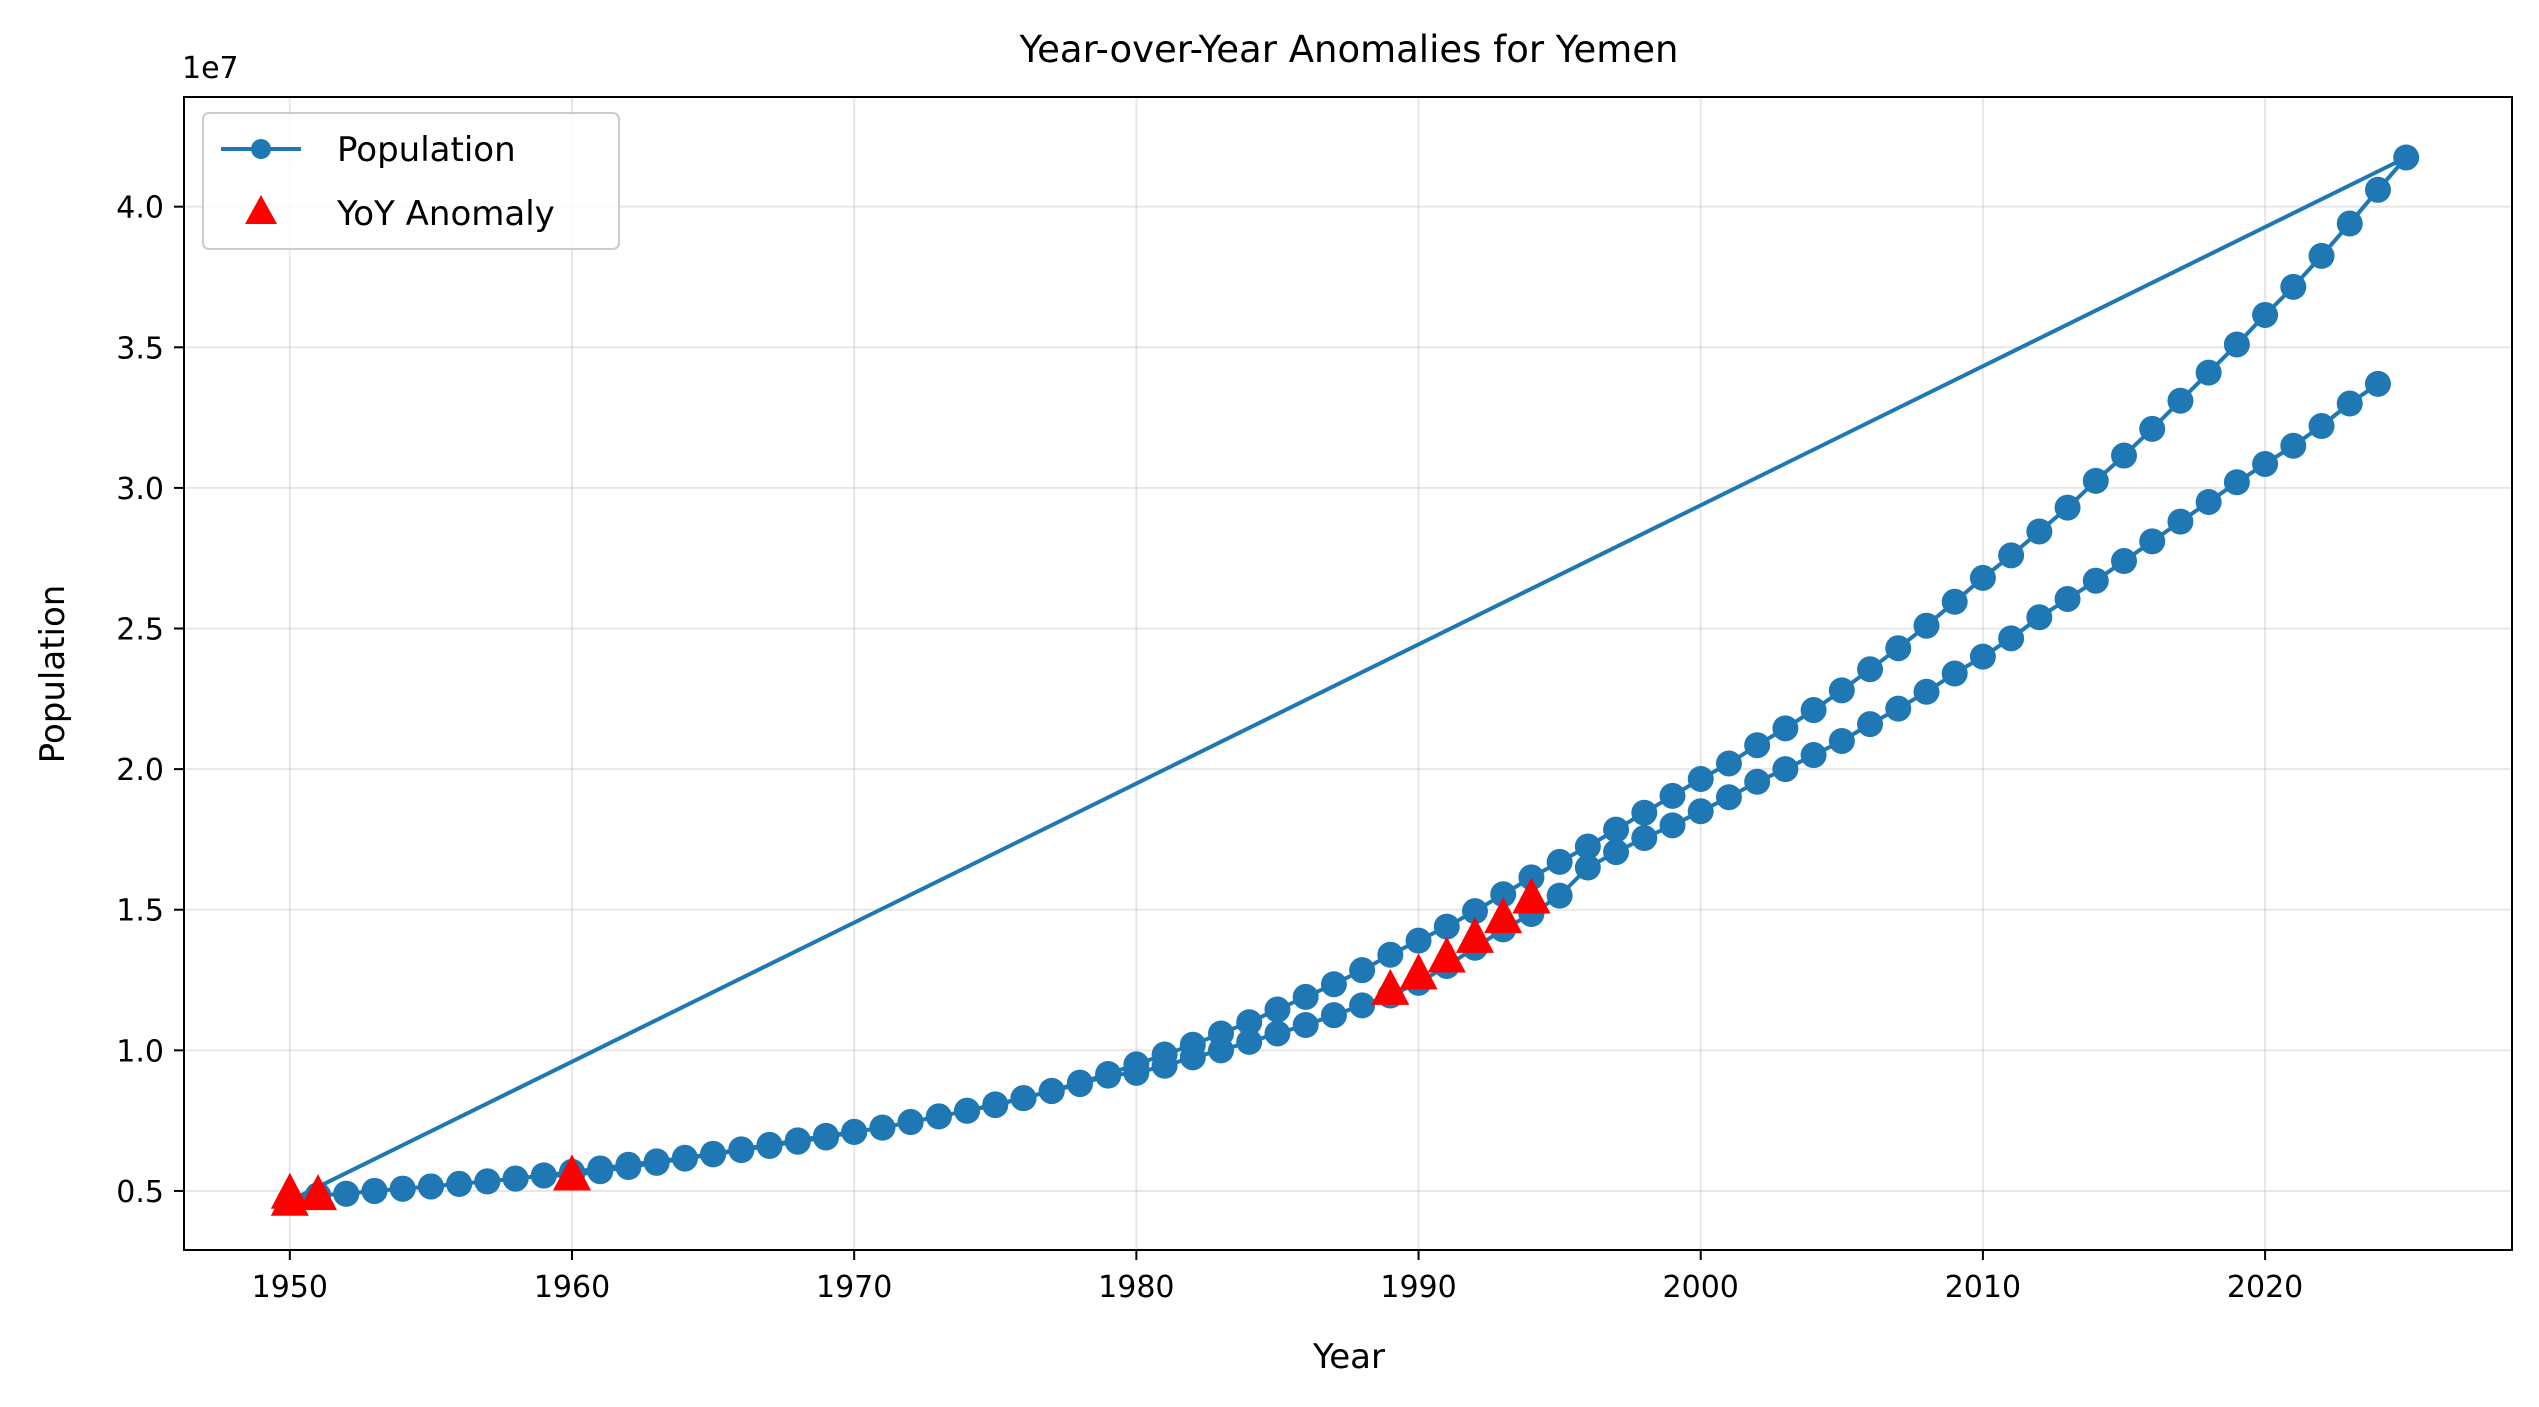 This screenshot has width=2539, height=1407. What do you see at coordinates (140, 348) in the screenshot?
I see `y-tick-label: 3.5` at bounding box center [140, 348].